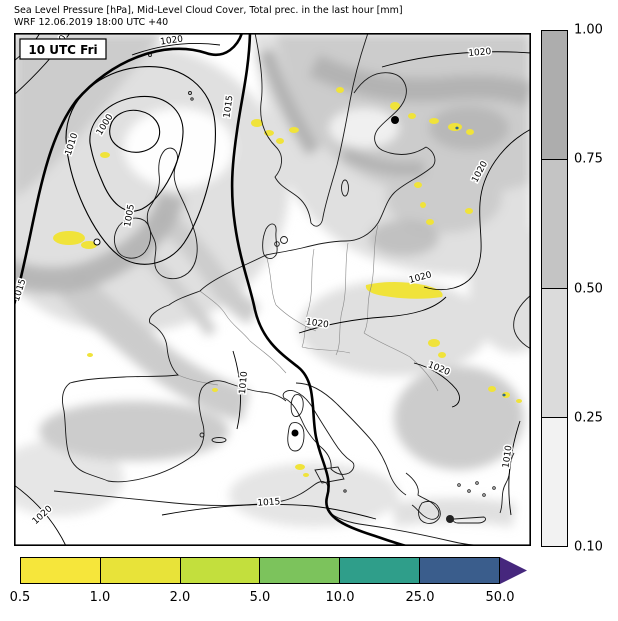 The height and width of the screenshot is (621, 618). Describe the element at coordinates (100, 597) in the screenshot. I see `precip-colorbar-tick: 1.0` at that location.